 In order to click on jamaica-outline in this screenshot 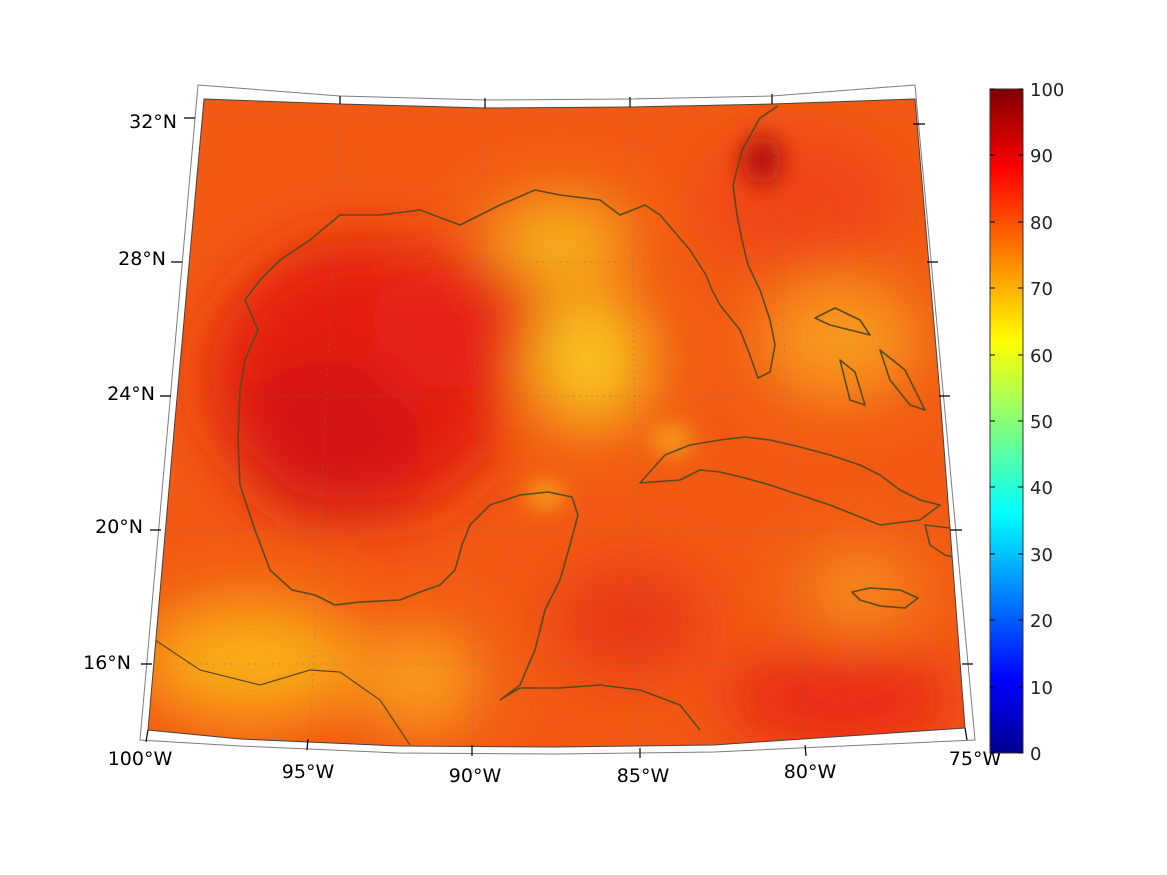, I will do `click(885, 598)`.